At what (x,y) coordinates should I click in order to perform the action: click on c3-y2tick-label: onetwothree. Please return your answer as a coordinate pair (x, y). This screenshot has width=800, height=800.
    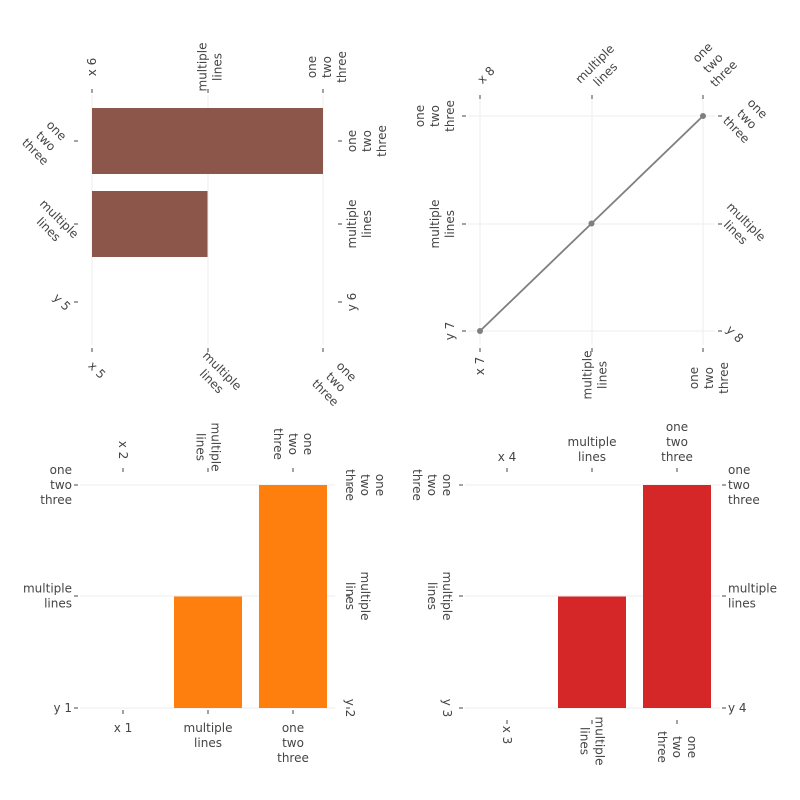
    Looking at the image, I should click on (367, 141).